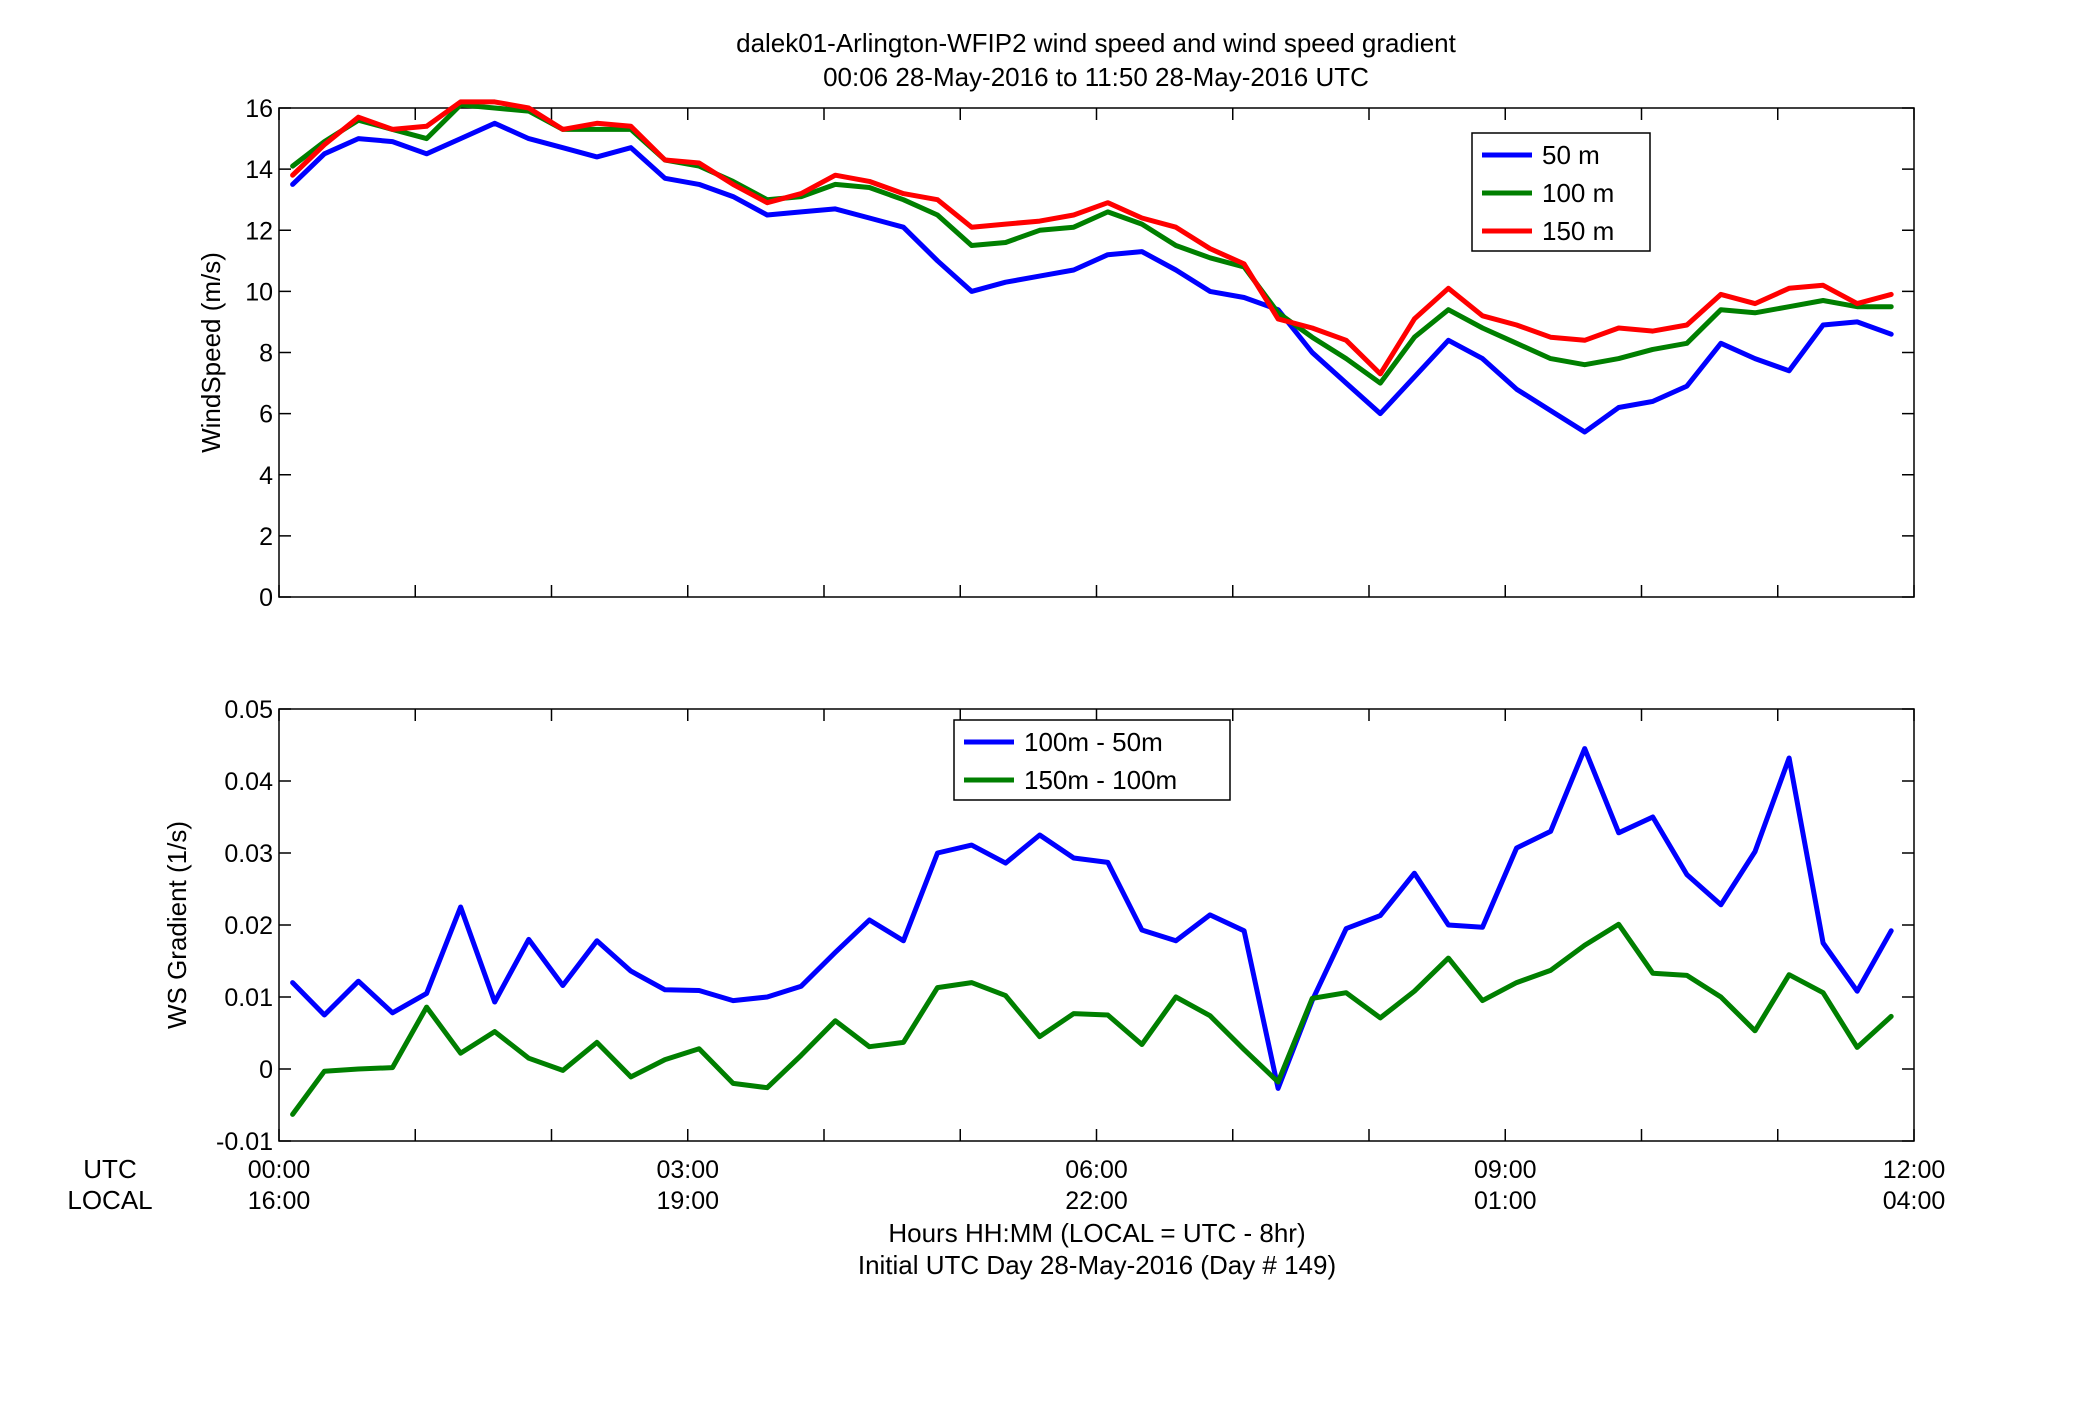 This screenshot has width=2098, height=1425. I want to click on x-tick-label-local: 22:00, so click(1096, 1201).